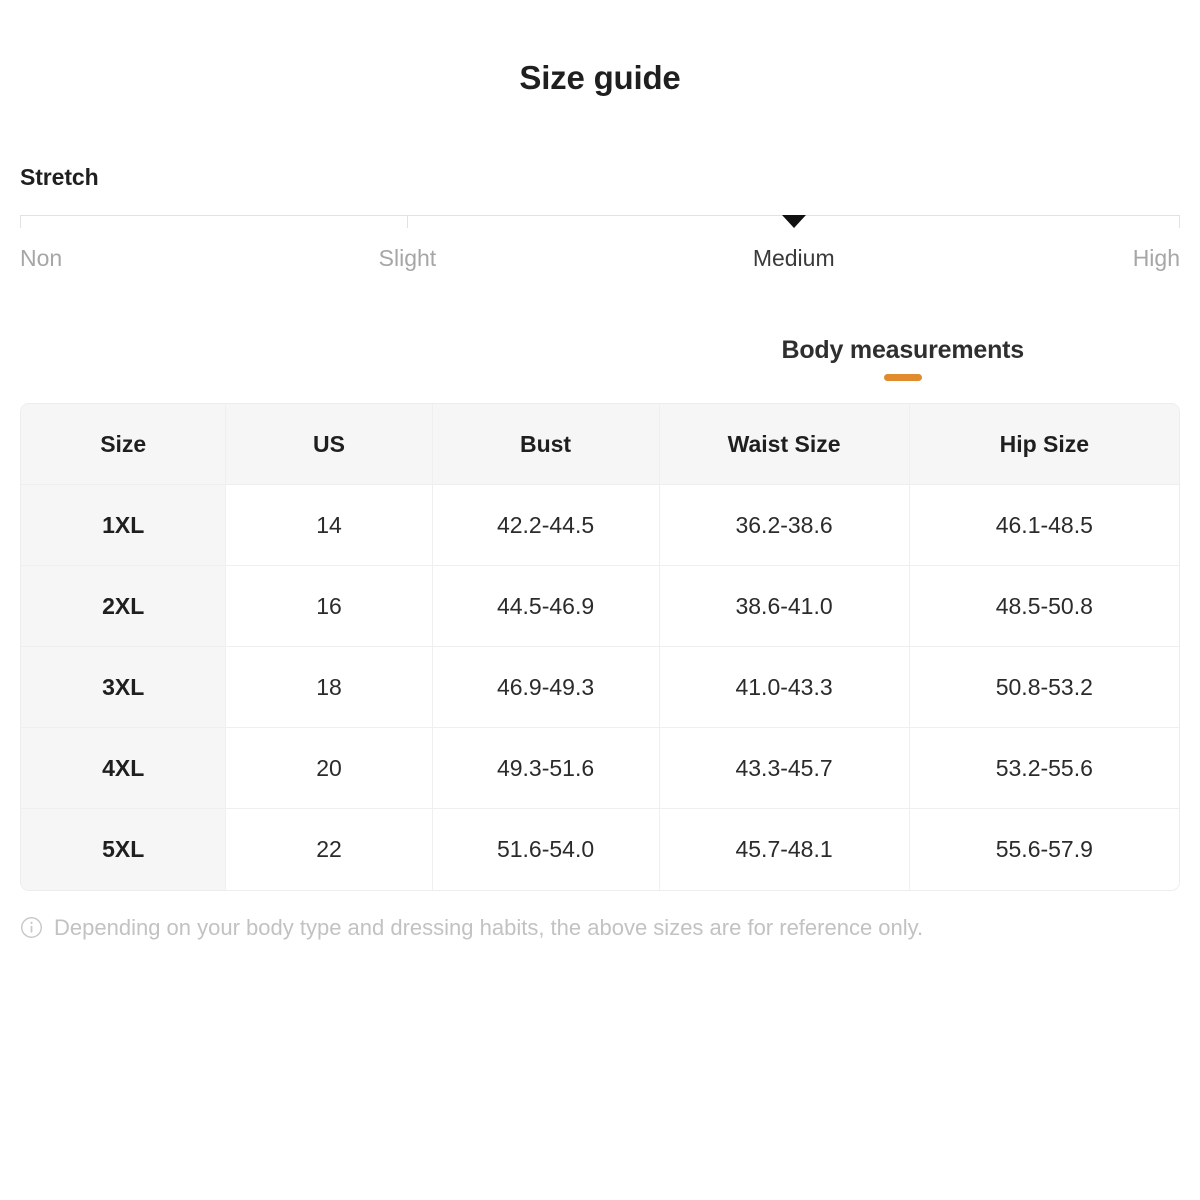  I want to click on column-header-size: Size, so click(124, 444).